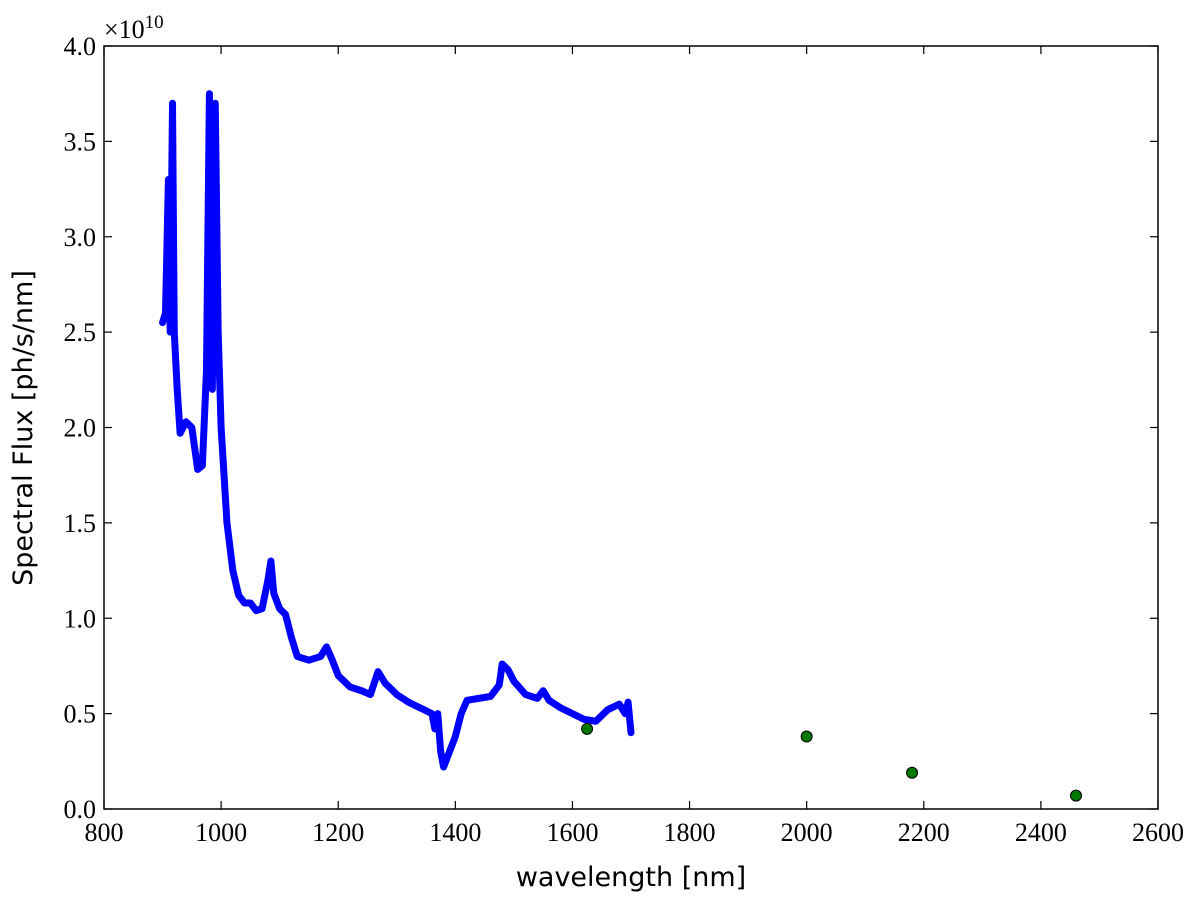  I want to click on x-tick-label: 1400, so click(455, 832).